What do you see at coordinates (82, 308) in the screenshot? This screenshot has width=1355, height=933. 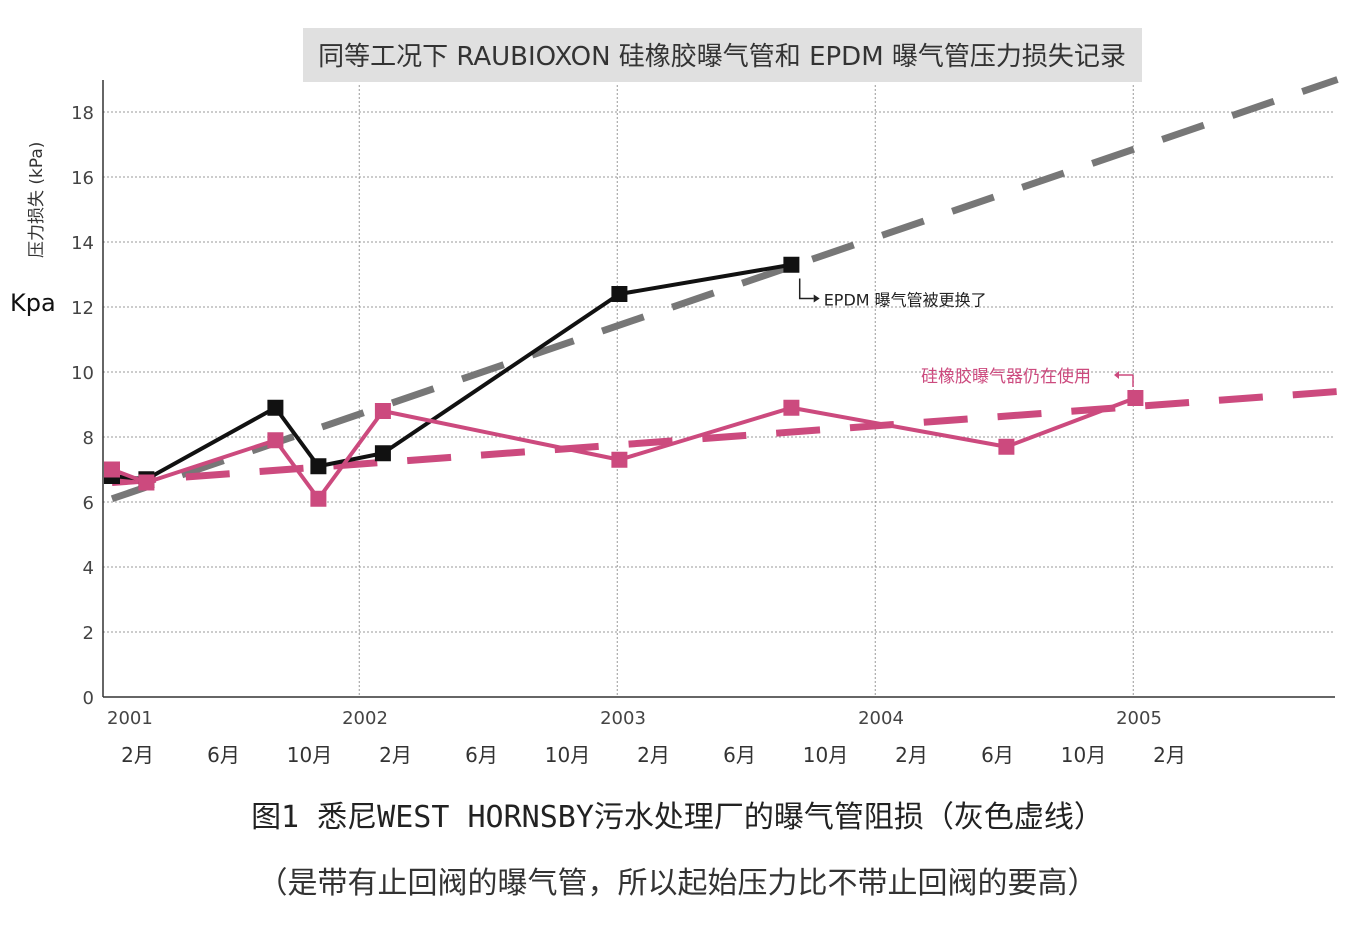 I see `y-tick-label: 12` at bounding box center [82, 308].